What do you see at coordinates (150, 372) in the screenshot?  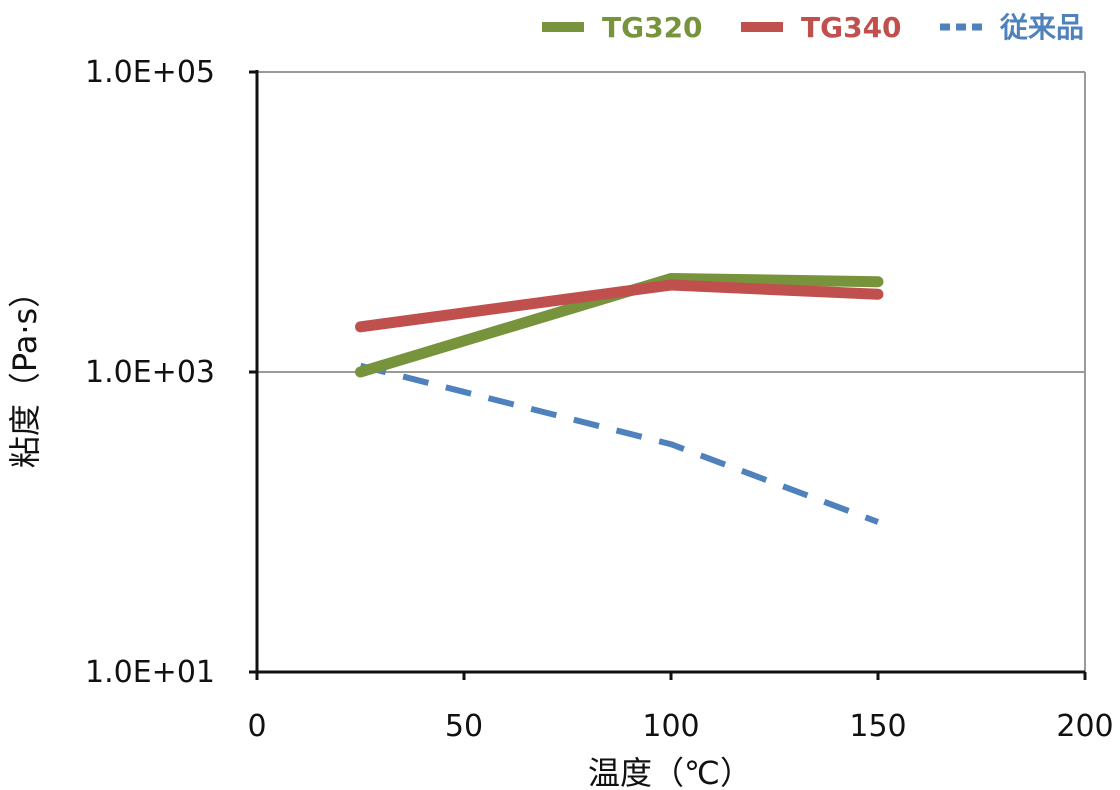 I see `y-tick-label: 1.0E+03` at bounding box center [150, 372].